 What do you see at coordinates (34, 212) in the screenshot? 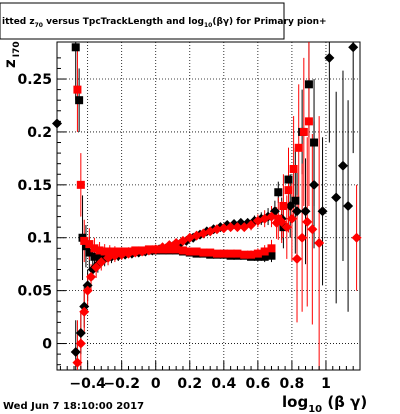
I see `y-tick-labels: 0 0.05 0.1 0.15 0.2 0.25` at bounding box center [34, 212].